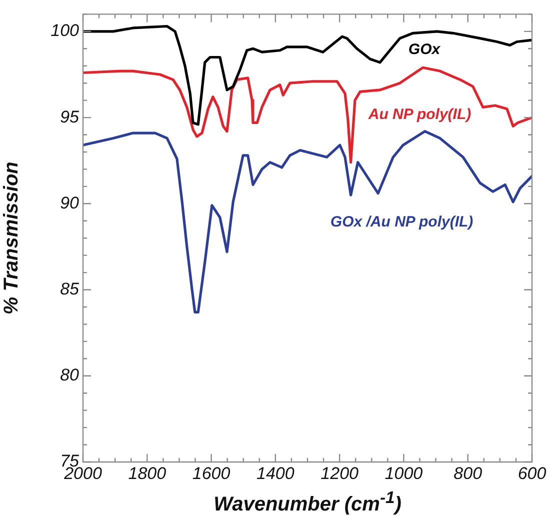 This screenshot has height=516, width=549. What do you see at coordinates (419, 115) in the screenshot?
I see `series-label: Au NP poly(IL)` at bounding box center [419, 115].